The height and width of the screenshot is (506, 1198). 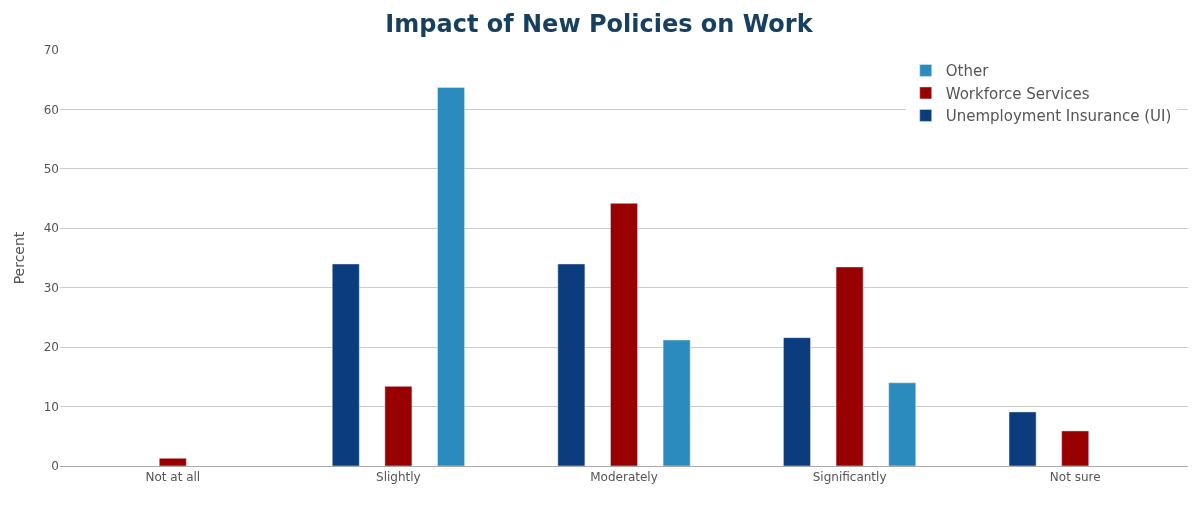 What do you see at coordinates (55, 466) in the screenshot?
I see `y-tick-label: 0` at bounding box center [55, 466].